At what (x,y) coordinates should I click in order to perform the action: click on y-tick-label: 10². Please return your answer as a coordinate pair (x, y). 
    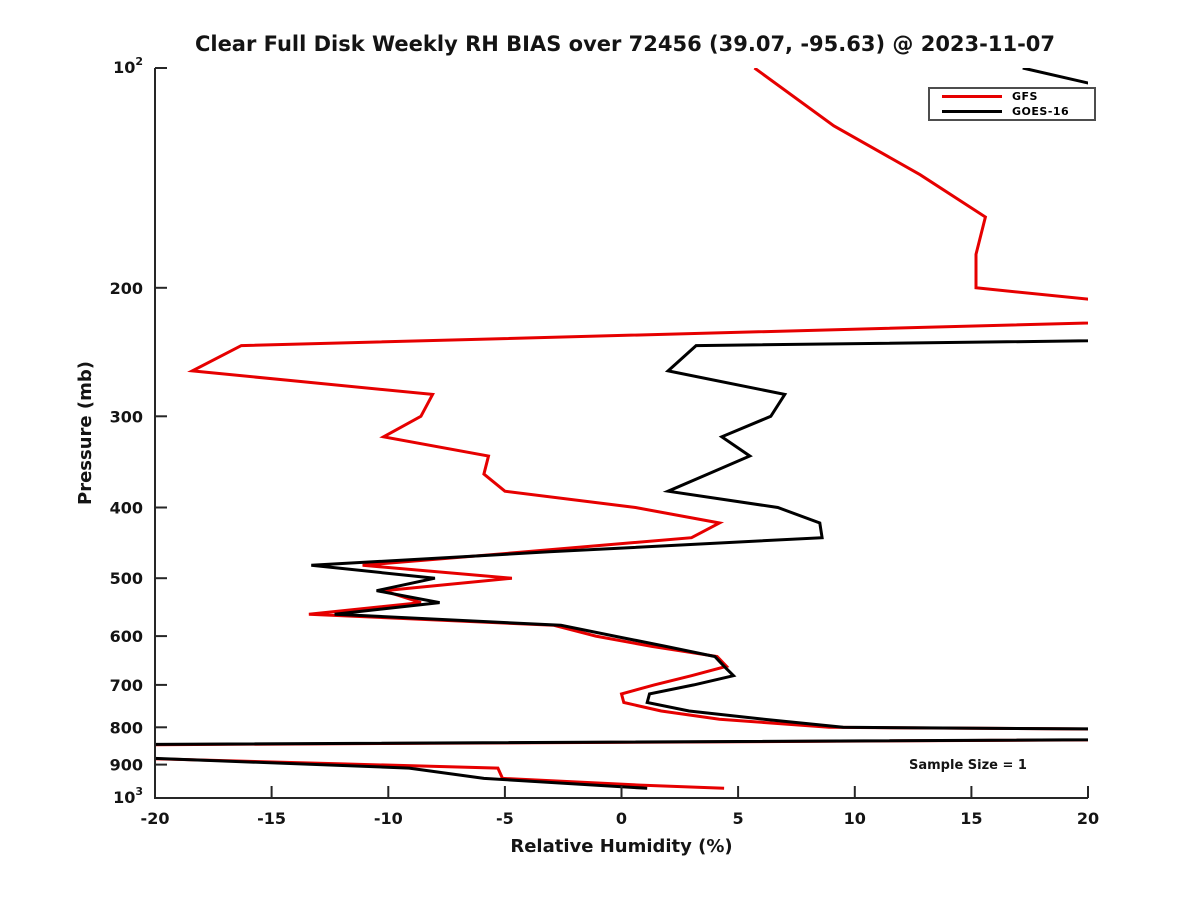
    Looking at the image, I should click on (128, 66).